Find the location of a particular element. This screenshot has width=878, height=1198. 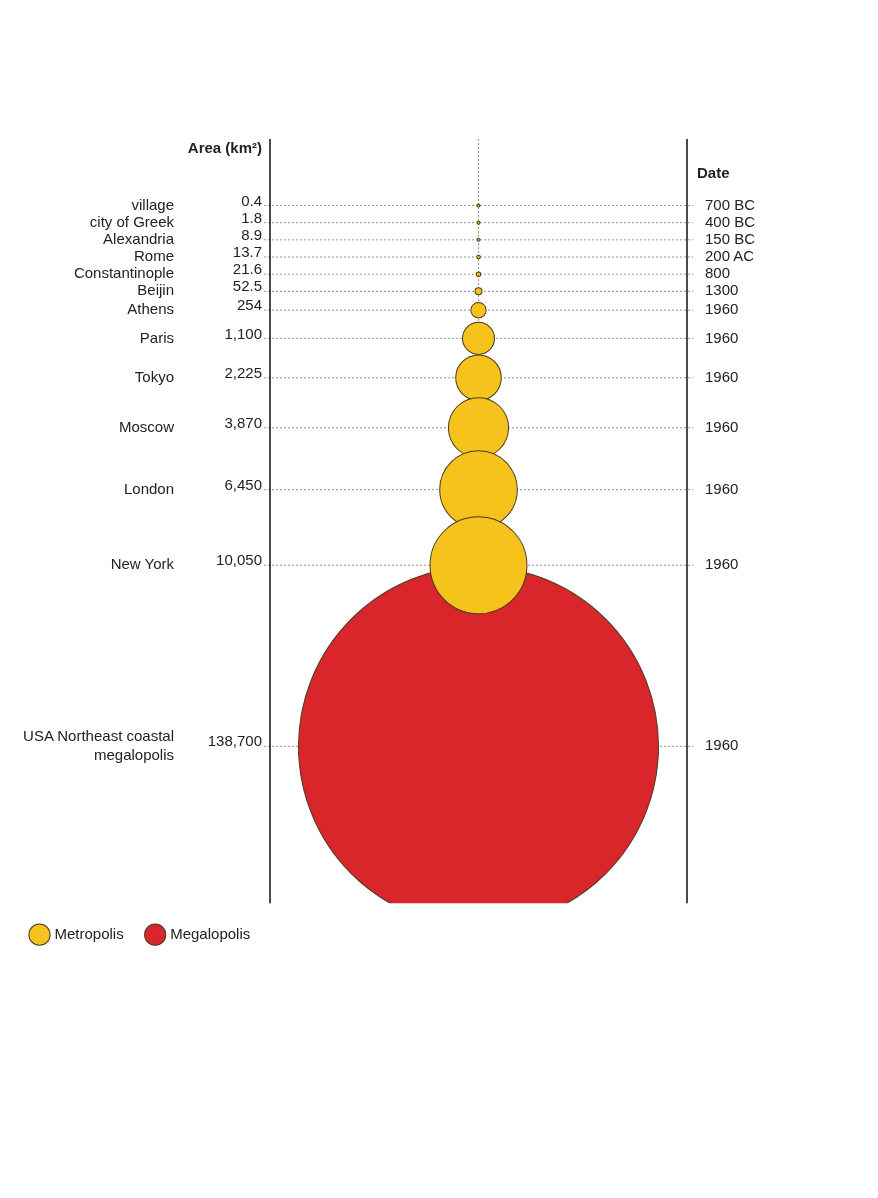

category-label: city of Greek is located at coordinates (132, 221).